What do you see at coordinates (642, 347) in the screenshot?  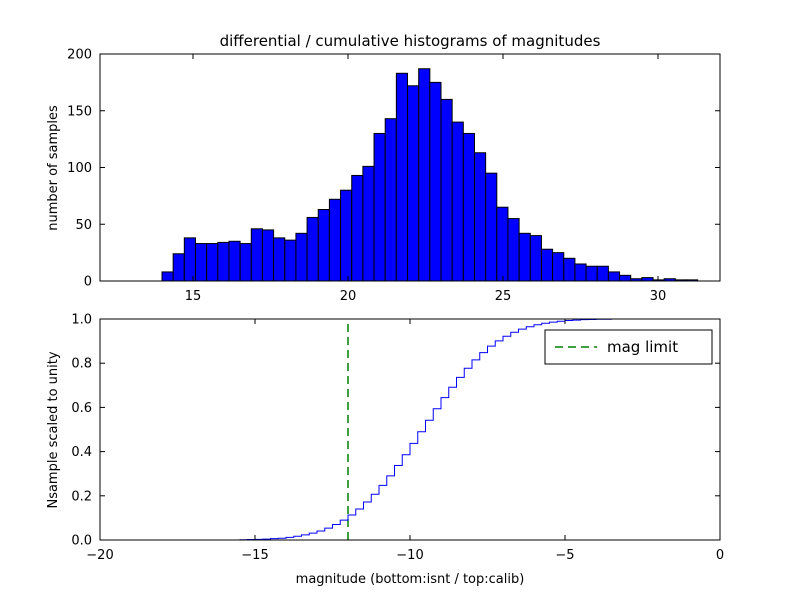 I see `legend-mag-limit-label: mag limit` at bounding box center [642, 347].